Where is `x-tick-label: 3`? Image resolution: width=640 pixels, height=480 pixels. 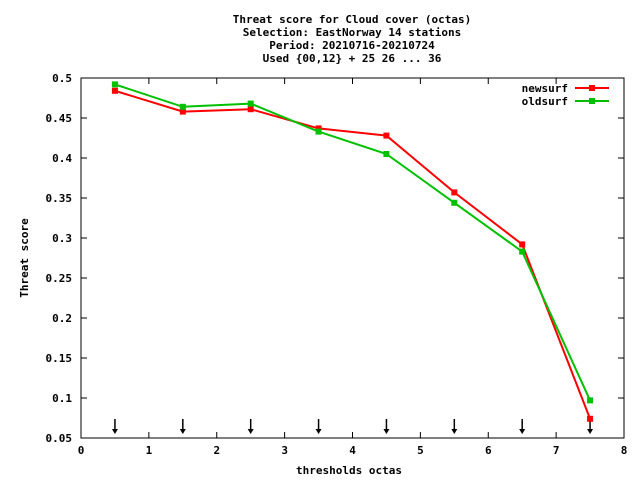 x-tick-label: 3 is located at coordinates (284, 450).